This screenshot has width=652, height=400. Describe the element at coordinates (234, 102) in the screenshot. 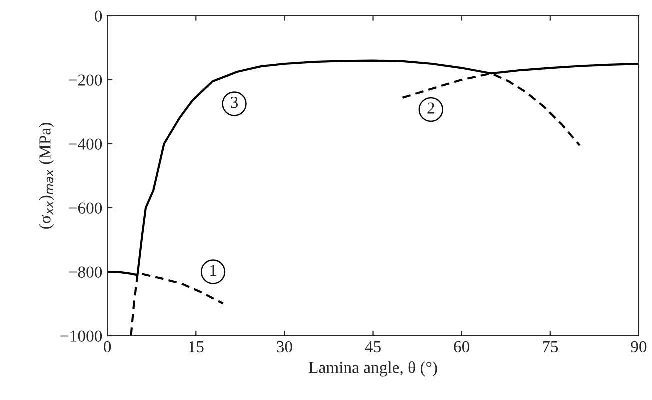

I see `annotation: 3` at that location.